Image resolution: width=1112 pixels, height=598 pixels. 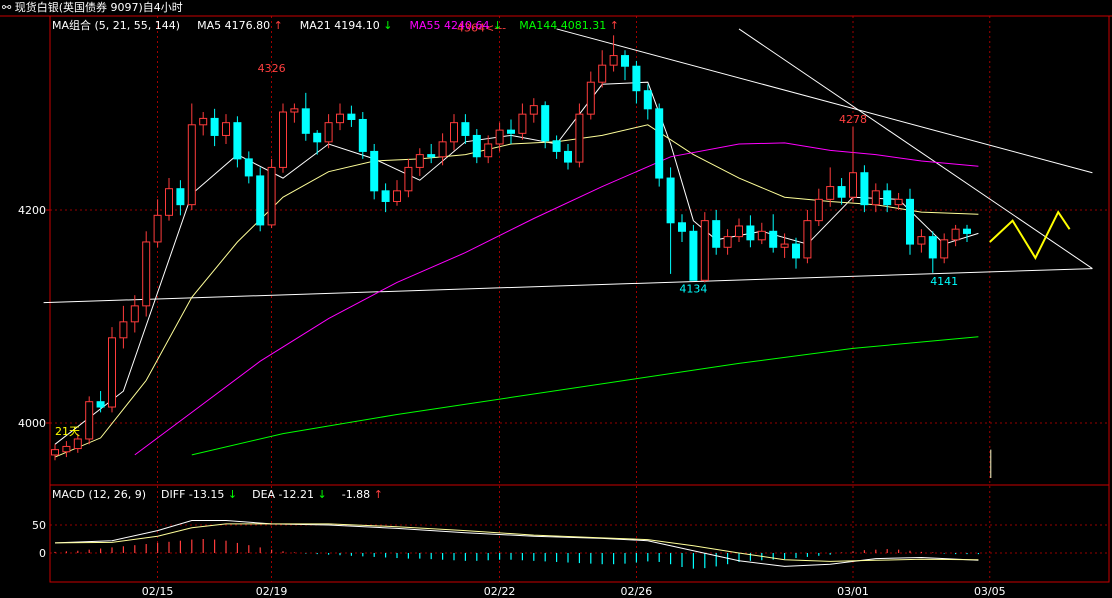 I want to click on price-annotation: 4364<---, so click(x=481, y=27).